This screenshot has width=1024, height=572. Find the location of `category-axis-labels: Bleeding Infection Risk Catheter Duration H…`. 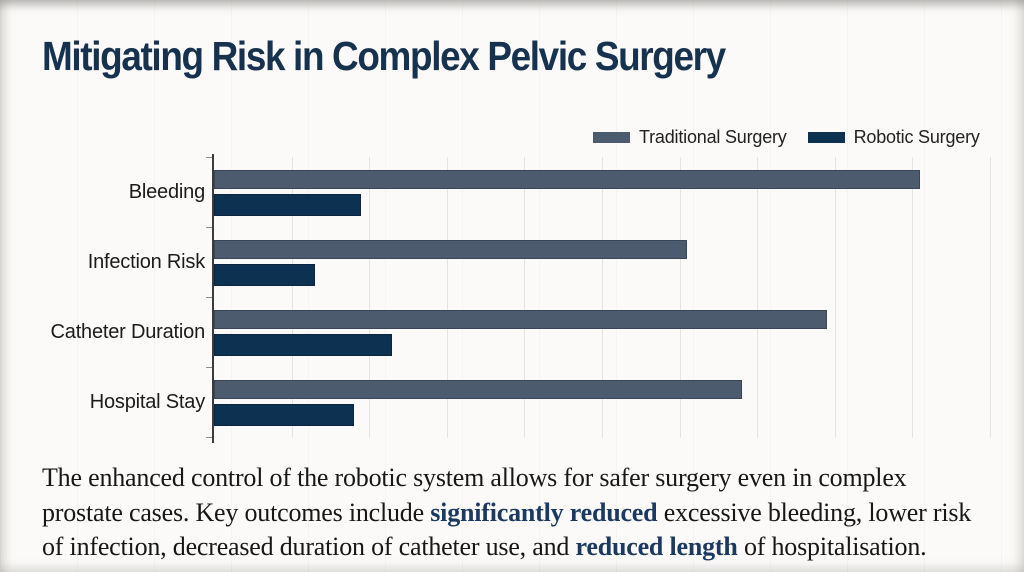

category-axis-labels: Bleeding Infection Risk Catheter Duration H… is located at coordinates (103, 297).